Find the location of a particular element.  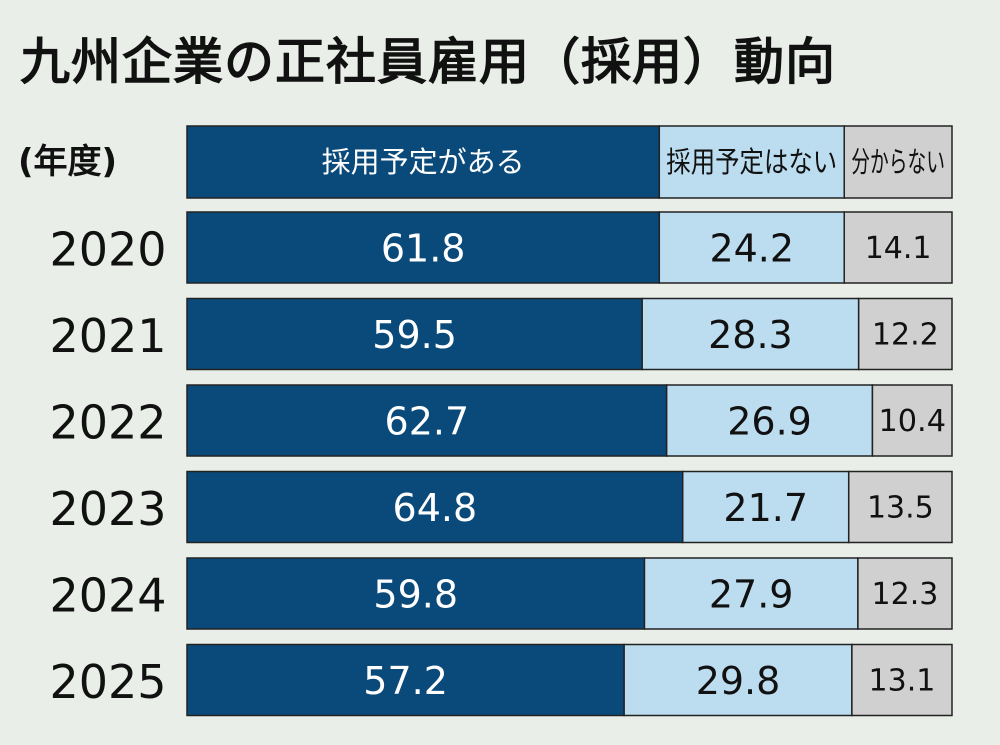

data-label: 27.9 is located at coordinates (751, 595).